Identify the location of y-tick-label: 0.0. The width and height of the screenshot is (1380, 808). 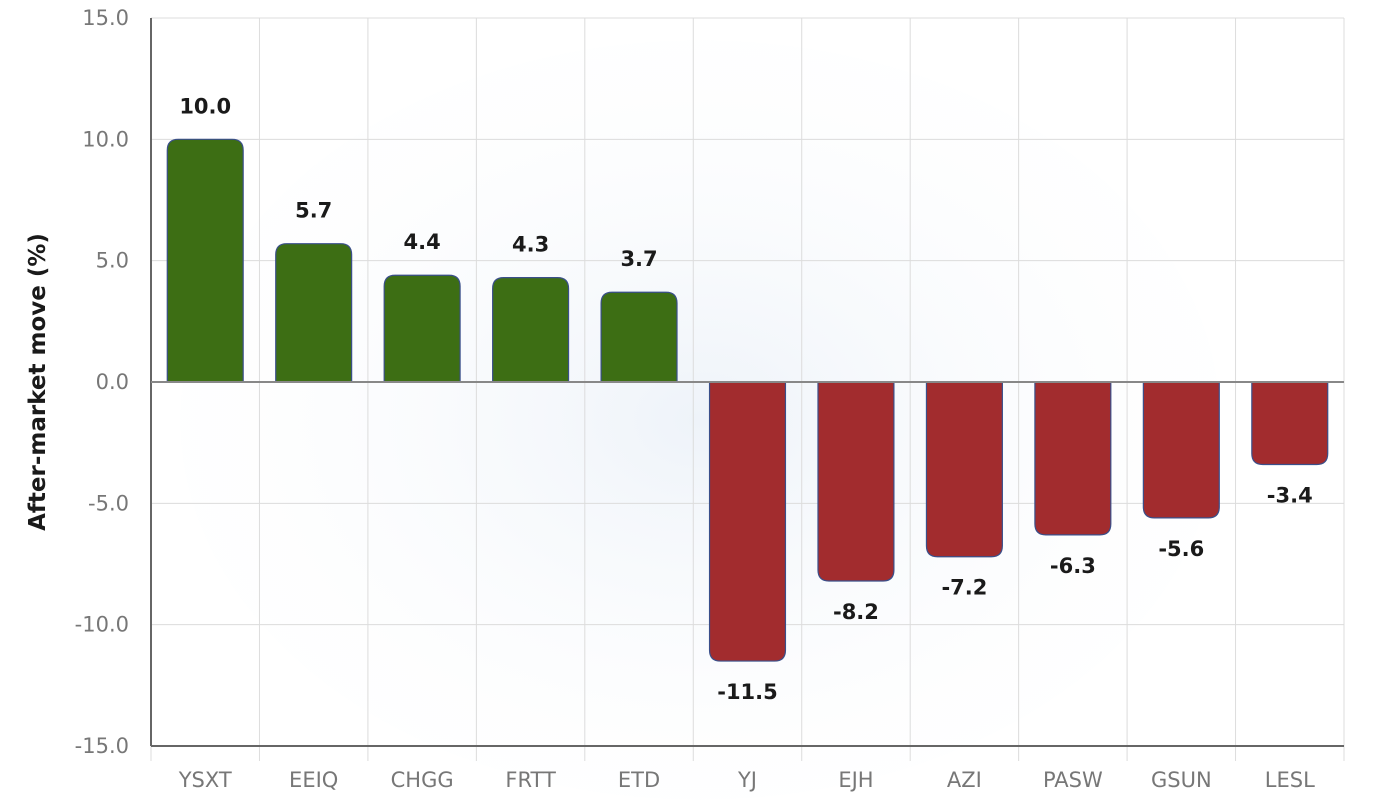
(112, 382).